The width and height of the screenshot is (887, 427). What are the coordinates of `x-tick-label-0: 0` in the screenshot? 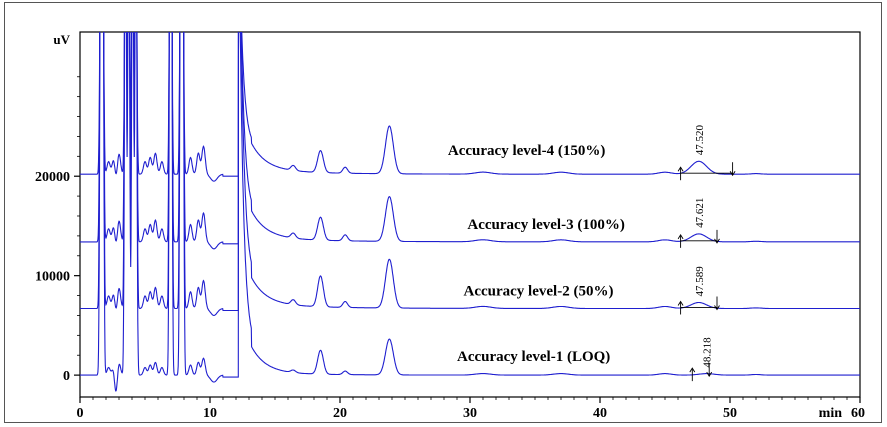 It's located at (80, 413).